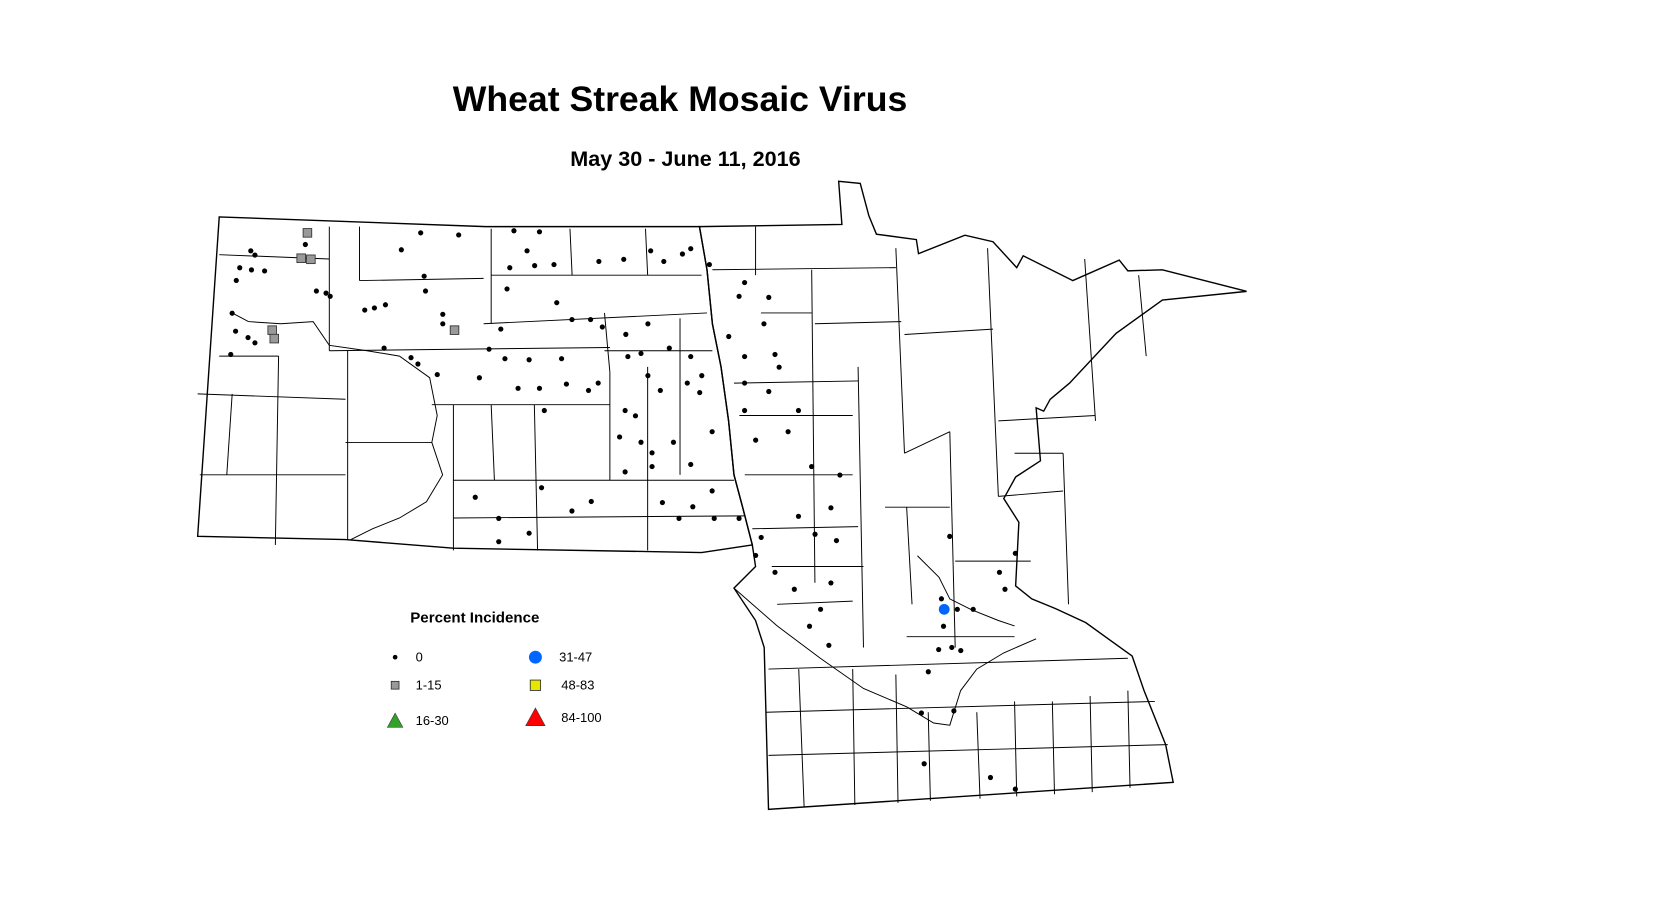 The height and width of the screenshot is (900, 1673). I want to click on legend-label: 84-100, so click(581, 717).